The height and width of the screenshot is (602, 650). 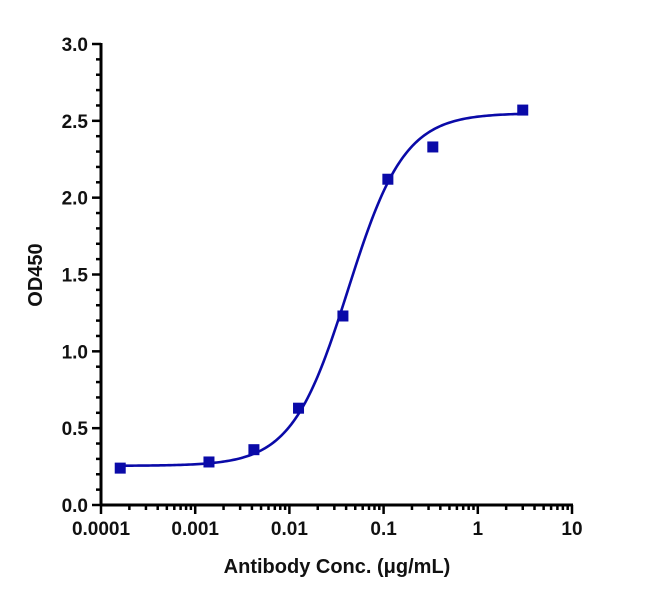 What do you see at coordinates (75, 45) in the screenshot?
I see `y-tick-label: 3.0` at bounding box center [75, 45].